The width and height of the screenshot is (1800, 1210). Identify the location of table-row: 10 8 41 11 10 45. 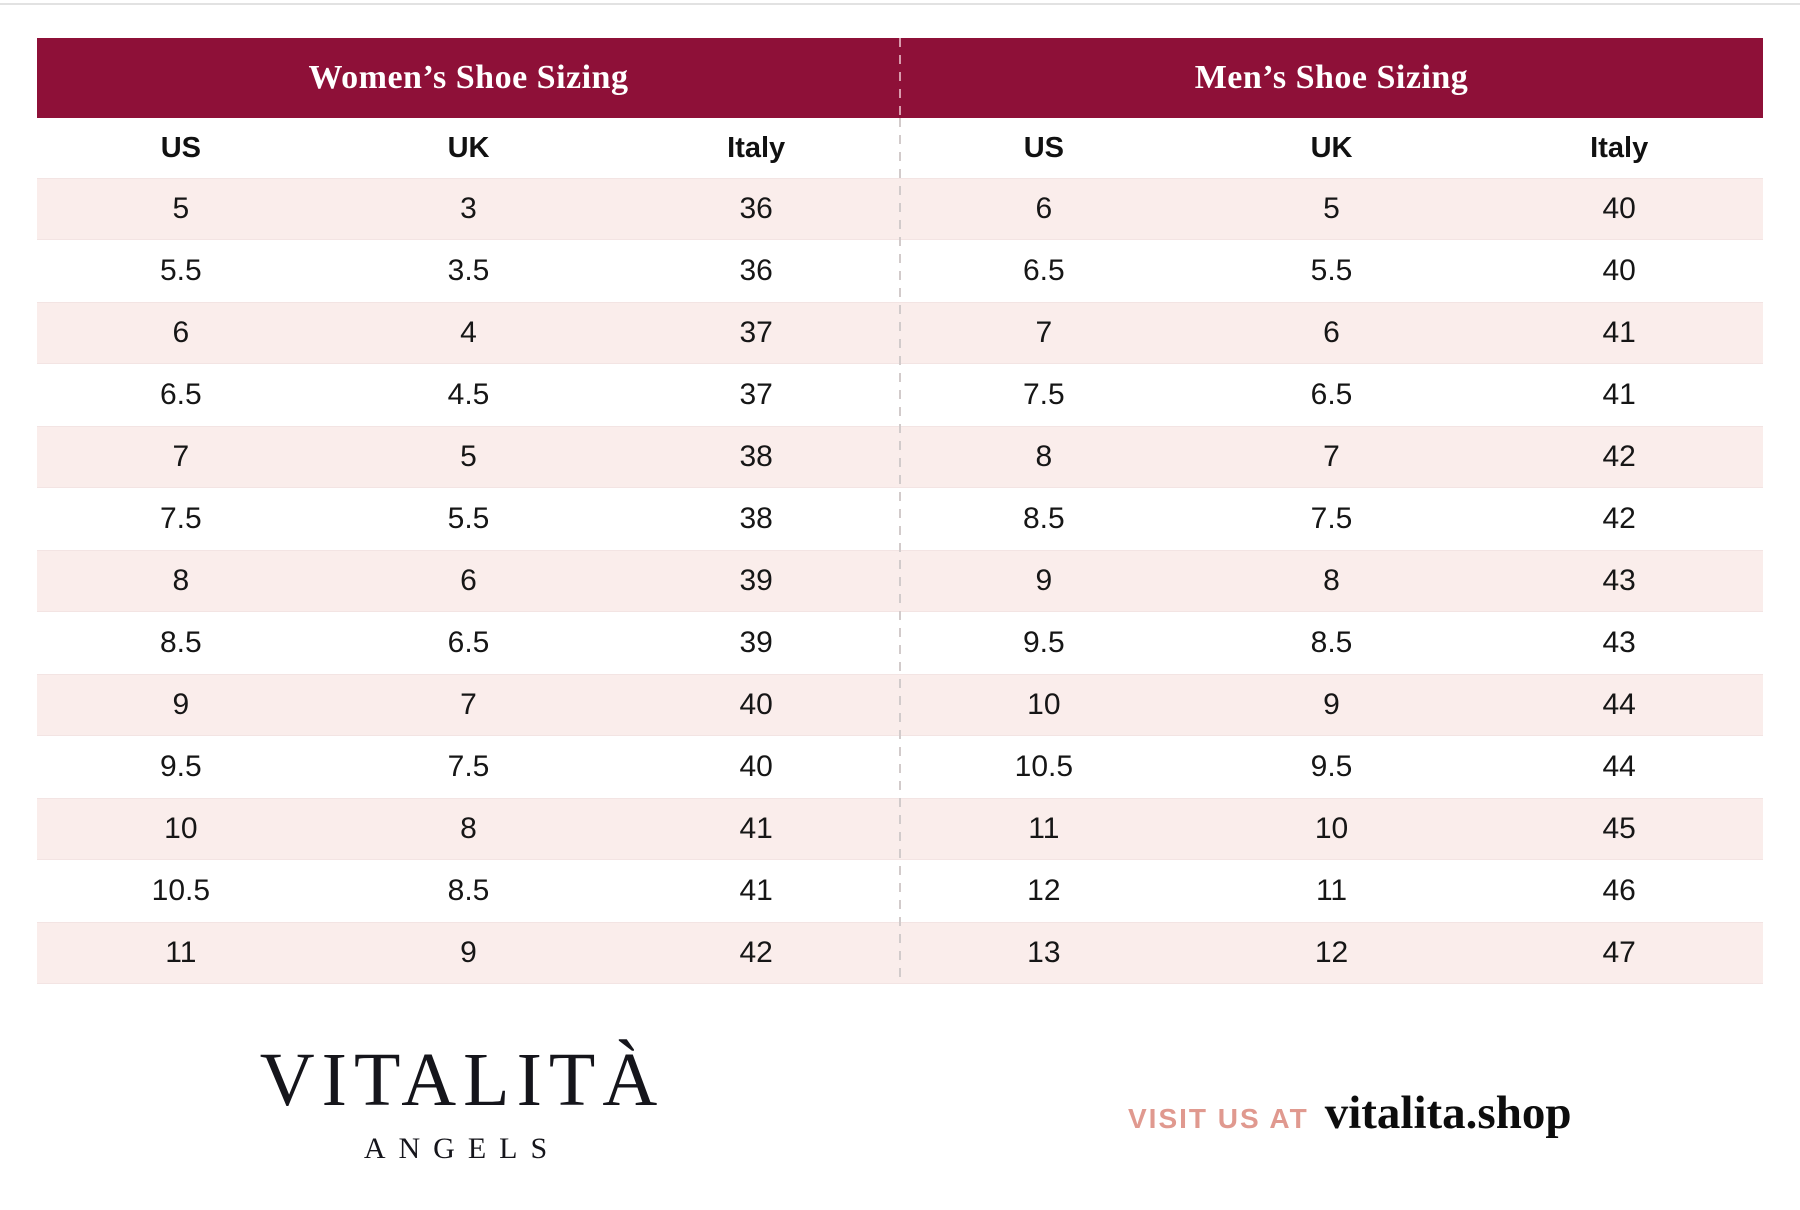
(900, 829).